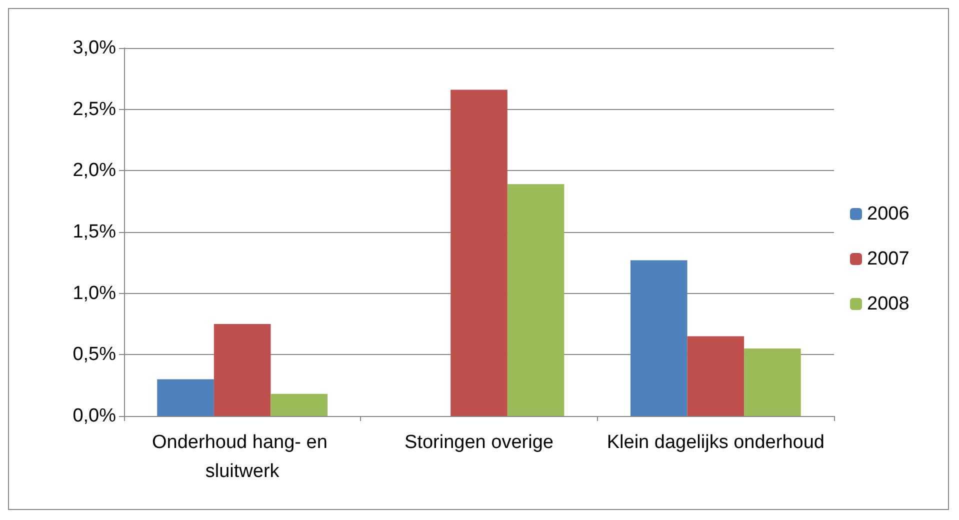 The width and height of the screenshot is (959, 520). Describe the element at coordinates (242, 457) in the screenshot. I see `x-tick-label: Onderhoud hang- en sluitwerk` at that location.